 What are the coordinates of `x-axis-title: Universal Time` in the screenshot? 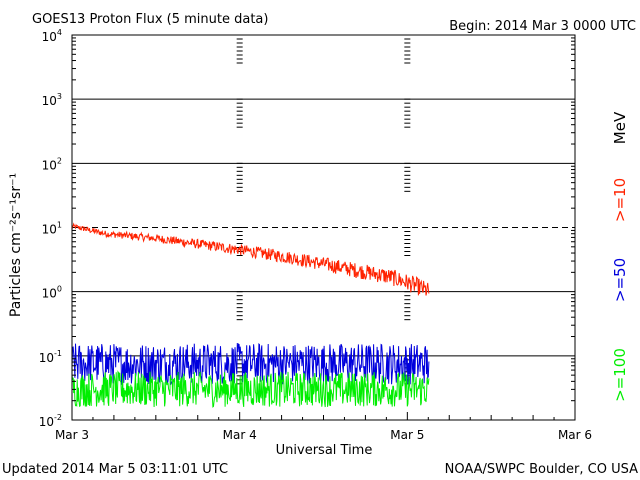 It's located at (324, 450).